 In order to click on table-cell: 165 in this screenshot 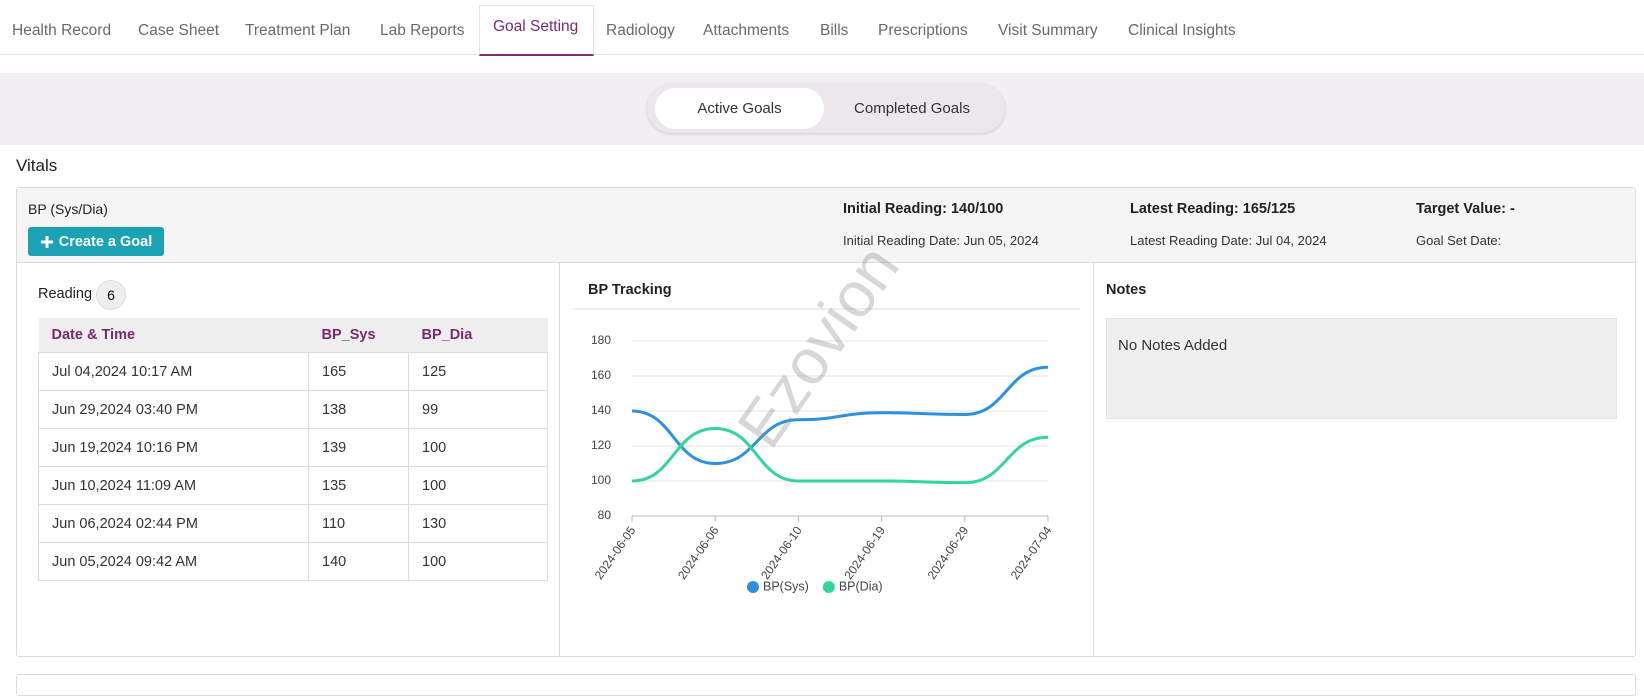, I will do `click(358, 371)`.